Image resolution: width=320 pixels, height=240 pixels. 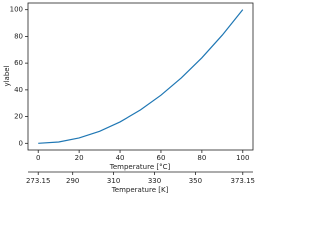 I want to click on y-tick-label: 0, so click(x=21, y=143).